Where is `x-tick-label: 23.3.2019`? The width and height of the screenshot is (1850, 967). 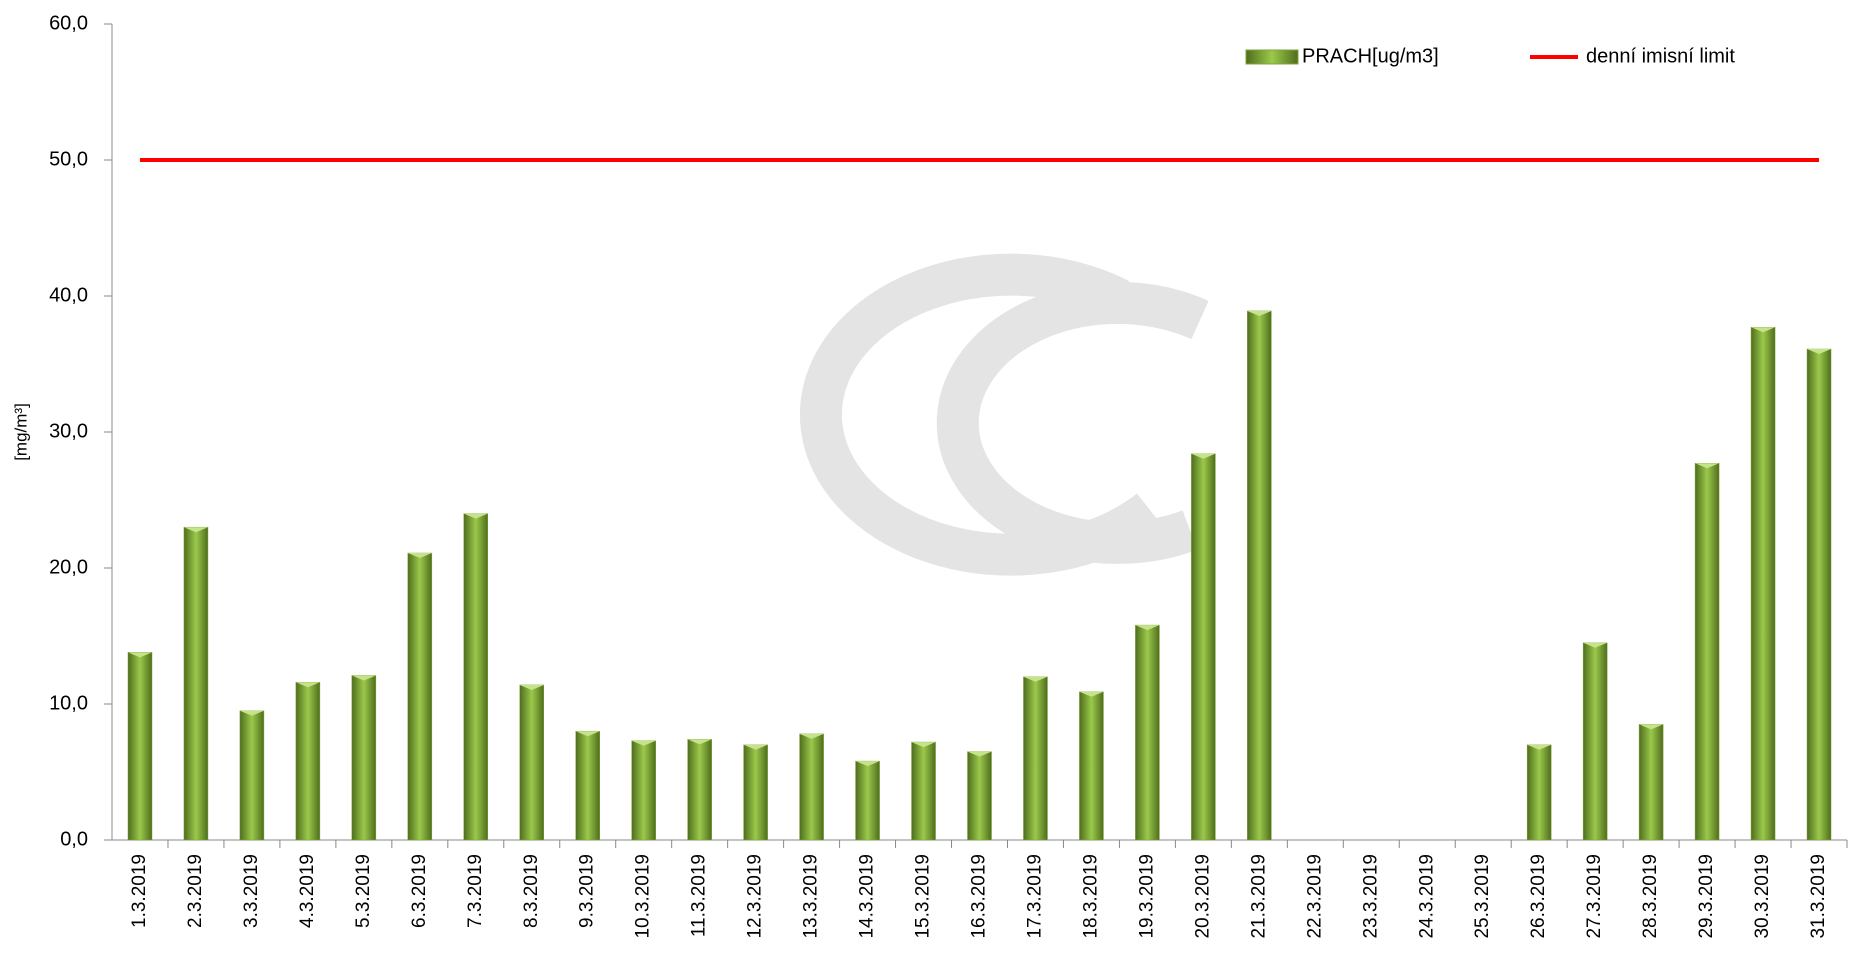 x-tick-label: 23.3.2019 is located at coordinates (1370, 896).